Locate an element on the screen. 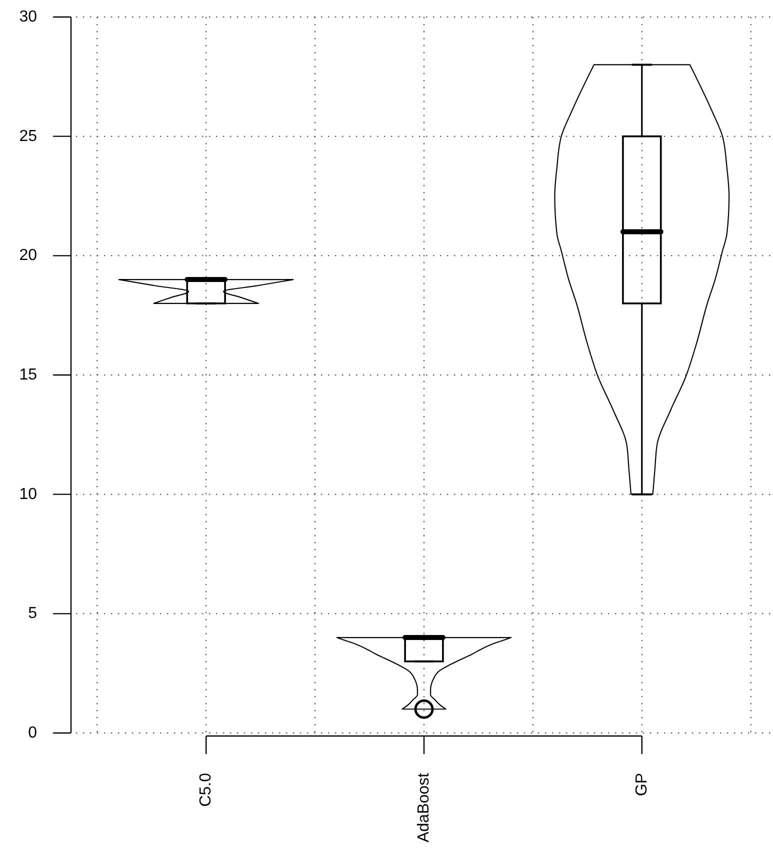 Image resolution: width=773 pixels, height=862 pixels. x-tick-label: AdaBoost is located at coordinates (424, 807).